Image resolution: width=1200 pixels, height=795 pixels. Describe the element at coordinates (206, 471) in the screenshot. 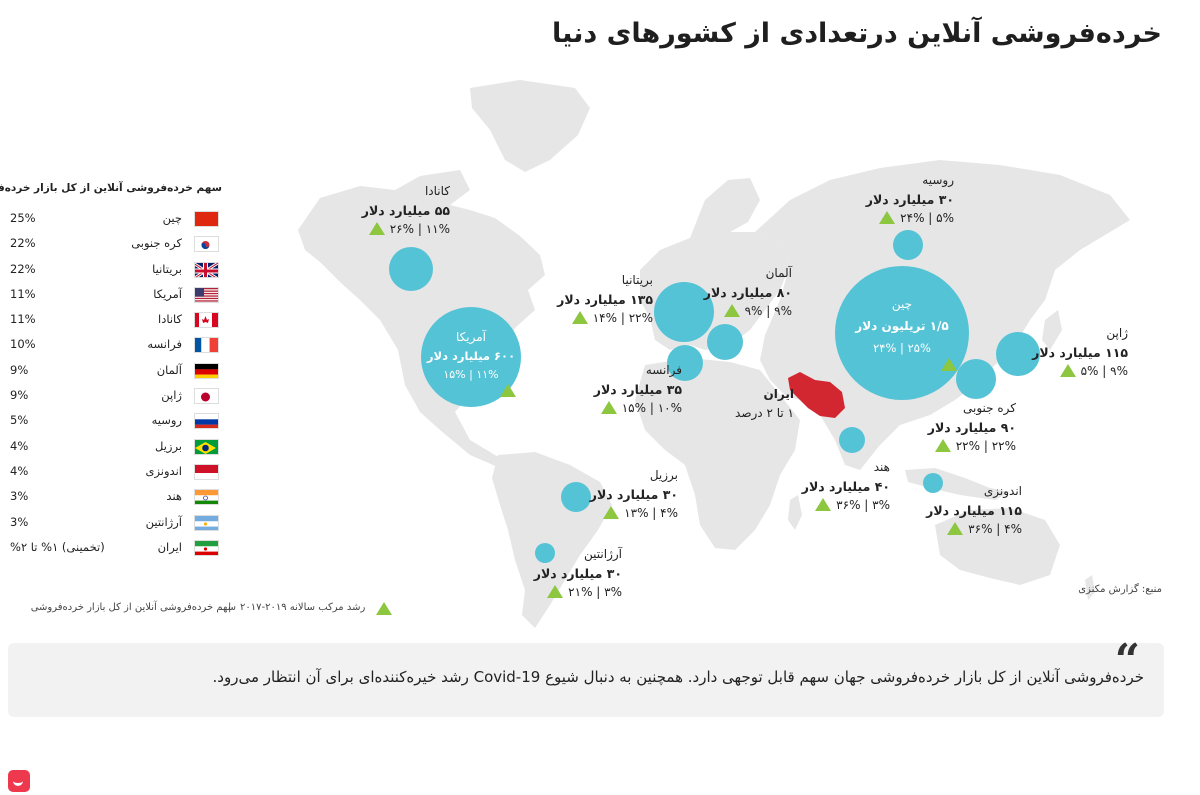

I see `indonesia-flag-icon` at that location.